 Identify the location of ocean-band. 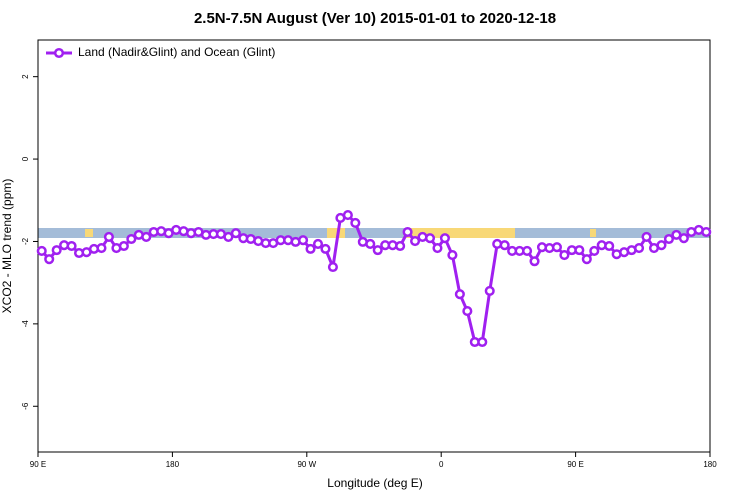
(374, 233).